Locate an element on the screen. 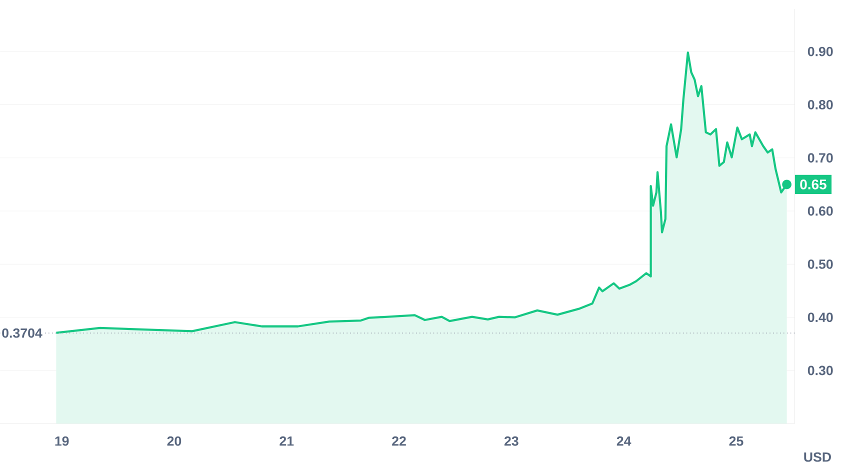 The width and height of the screenshot is (850, 465). y-tick-label: 0.70 is located at coordinates (820, 158).